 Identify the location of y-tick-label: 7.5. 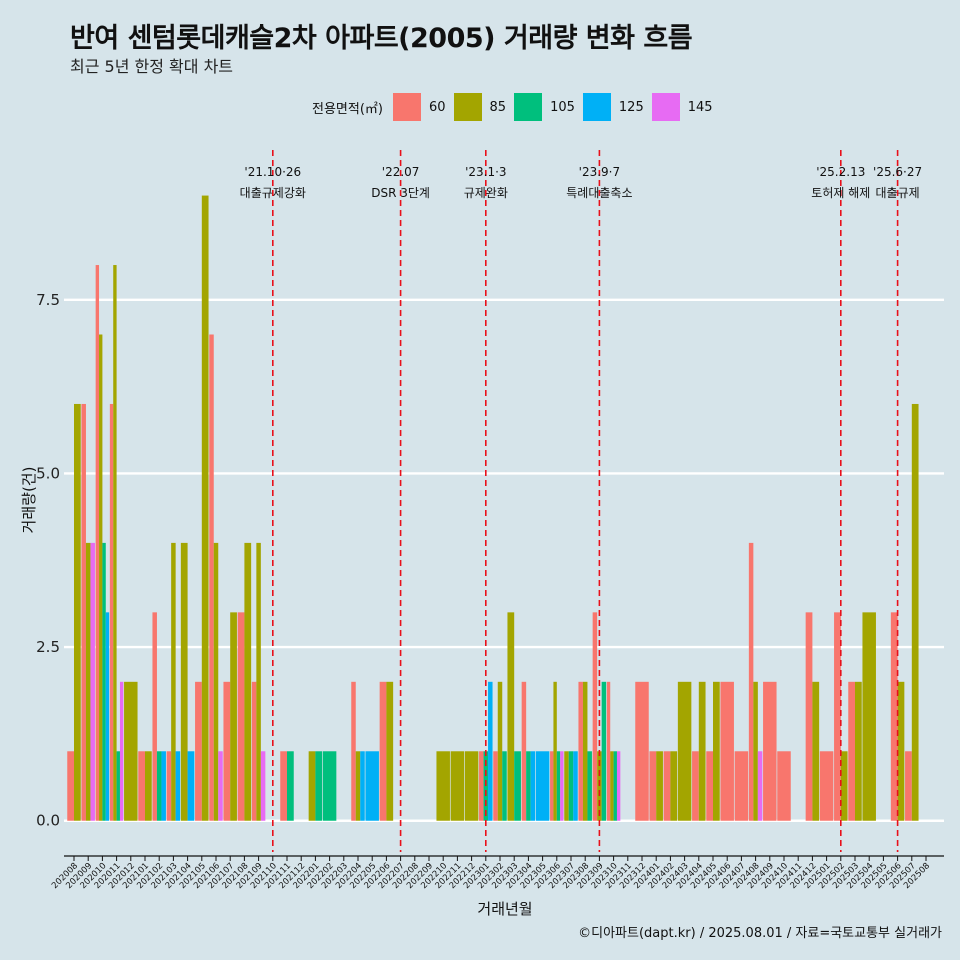
(48, 300).